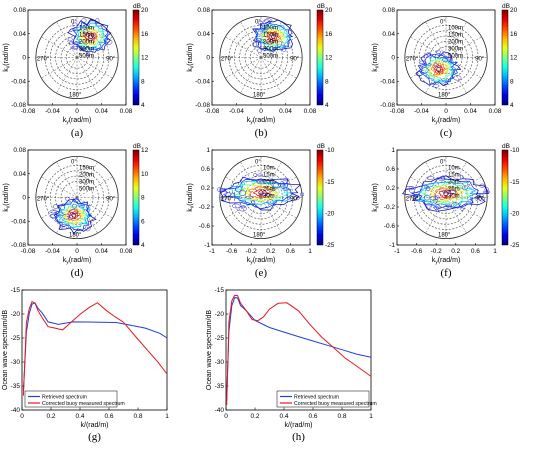 The image size is (550, 451). What do you see at coordinates (77, 273) in the screenshot?
I see `panel-caption: (d)` at bounding box center [77, 273].